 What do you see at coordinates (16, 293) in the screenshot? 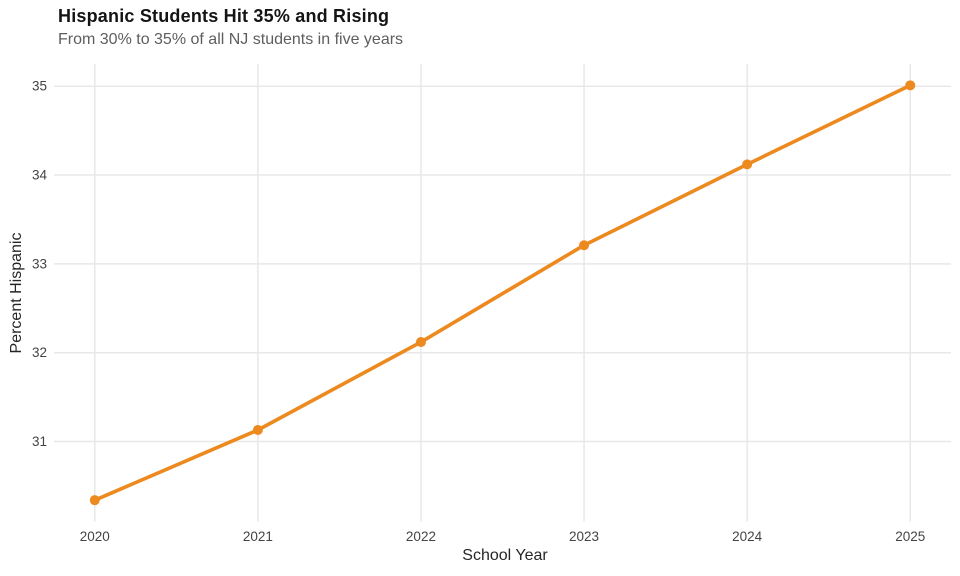
I see `y-axis-title: Percent Hispanic` at bounding box center [16, 293].